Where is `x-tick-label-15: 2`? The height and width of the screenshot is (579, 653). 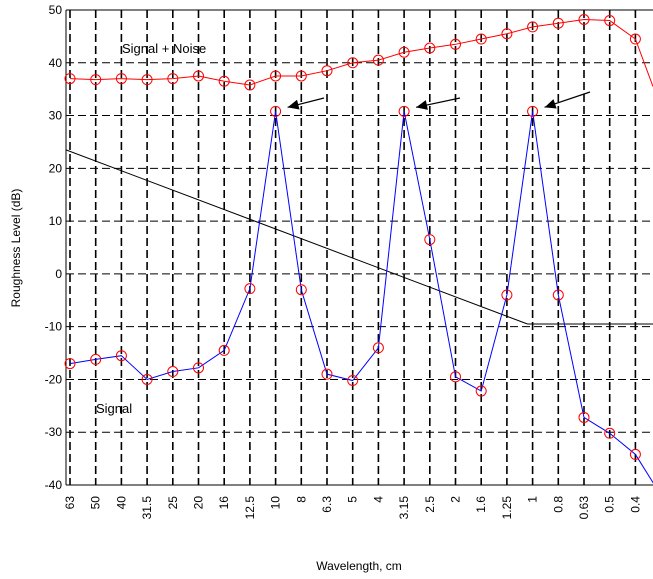 x-tick-label-15: 2 is located at coordinates (456, 499).